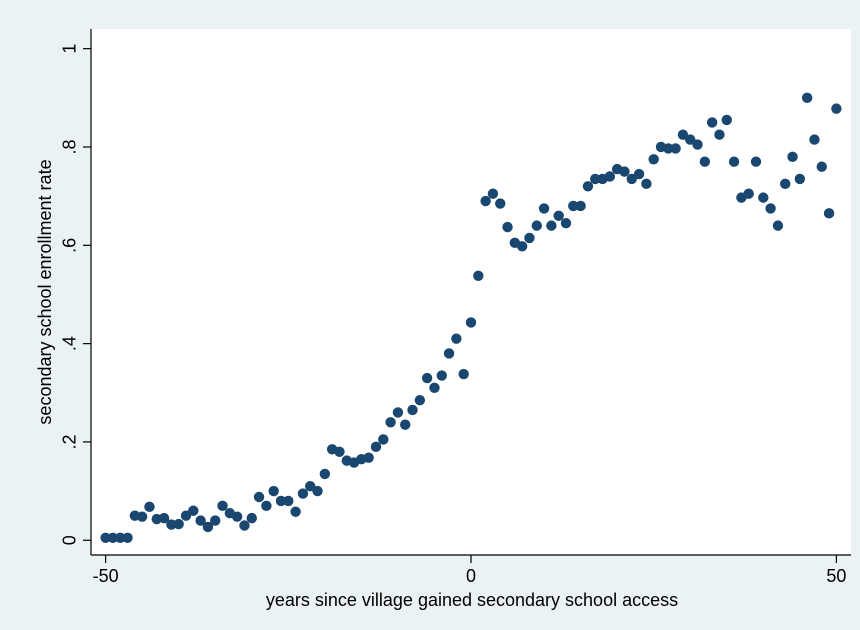  Describe the element at coordinates (70, 245) in the screenshot. I see `y-tick-label: .6` at that location.